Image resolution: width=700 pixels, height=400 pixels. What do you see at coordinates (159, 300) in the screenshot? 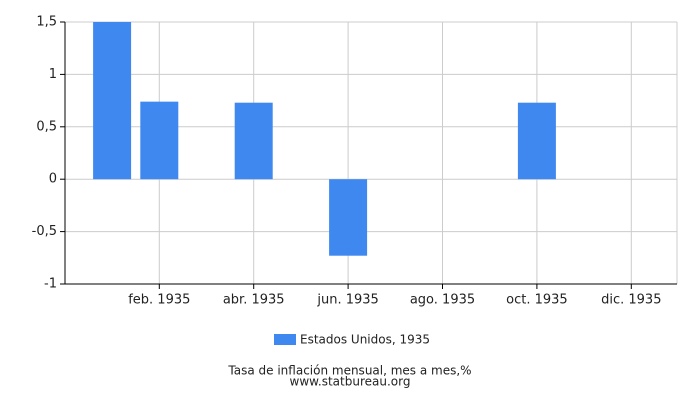
I see `x-tick-label: feb. 1935` at bounding box center [159, 300].